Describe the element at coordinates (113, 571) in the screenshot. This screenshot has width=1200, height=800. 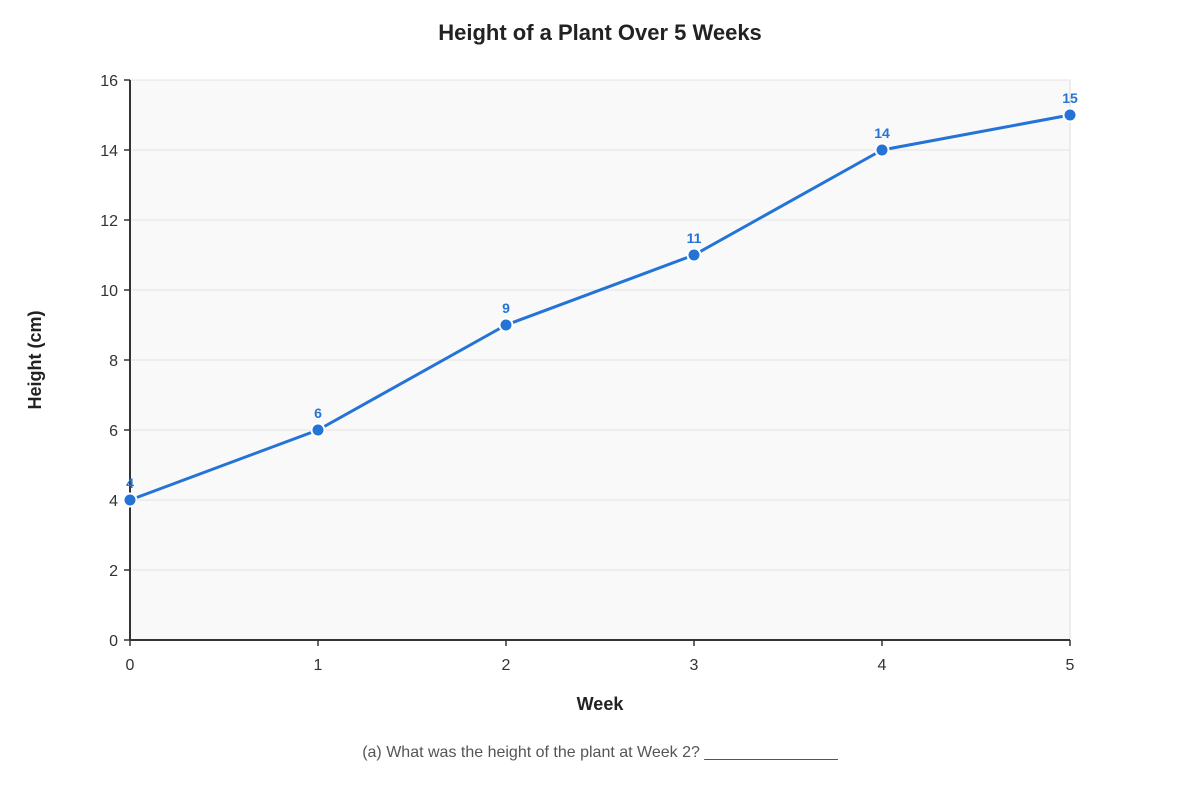
I see `y-tick-label: 2` at that location.